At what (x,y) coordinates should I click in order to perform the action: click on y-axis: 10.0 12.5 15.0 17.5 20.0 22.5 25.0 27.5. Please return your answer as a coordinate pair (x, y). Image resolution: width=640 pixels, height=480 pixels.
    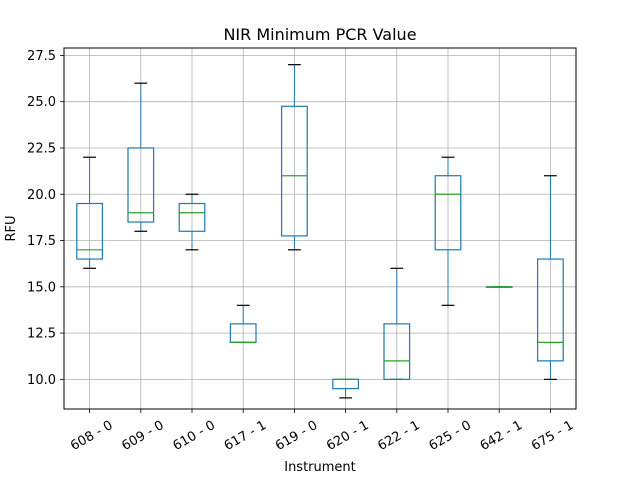
    Looking at the image, I should click on (45, 218).